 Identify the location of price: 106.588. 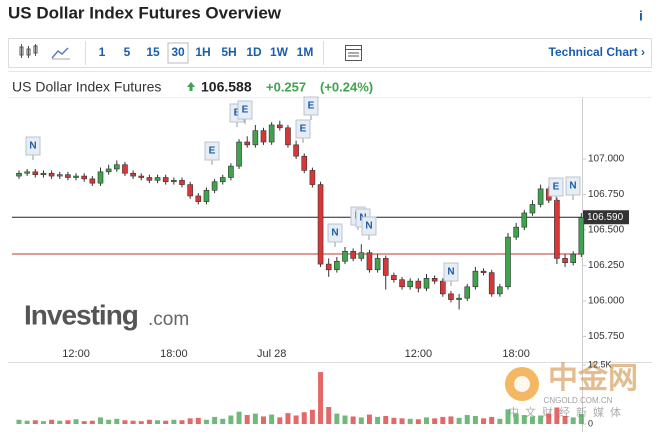
(226, 87).